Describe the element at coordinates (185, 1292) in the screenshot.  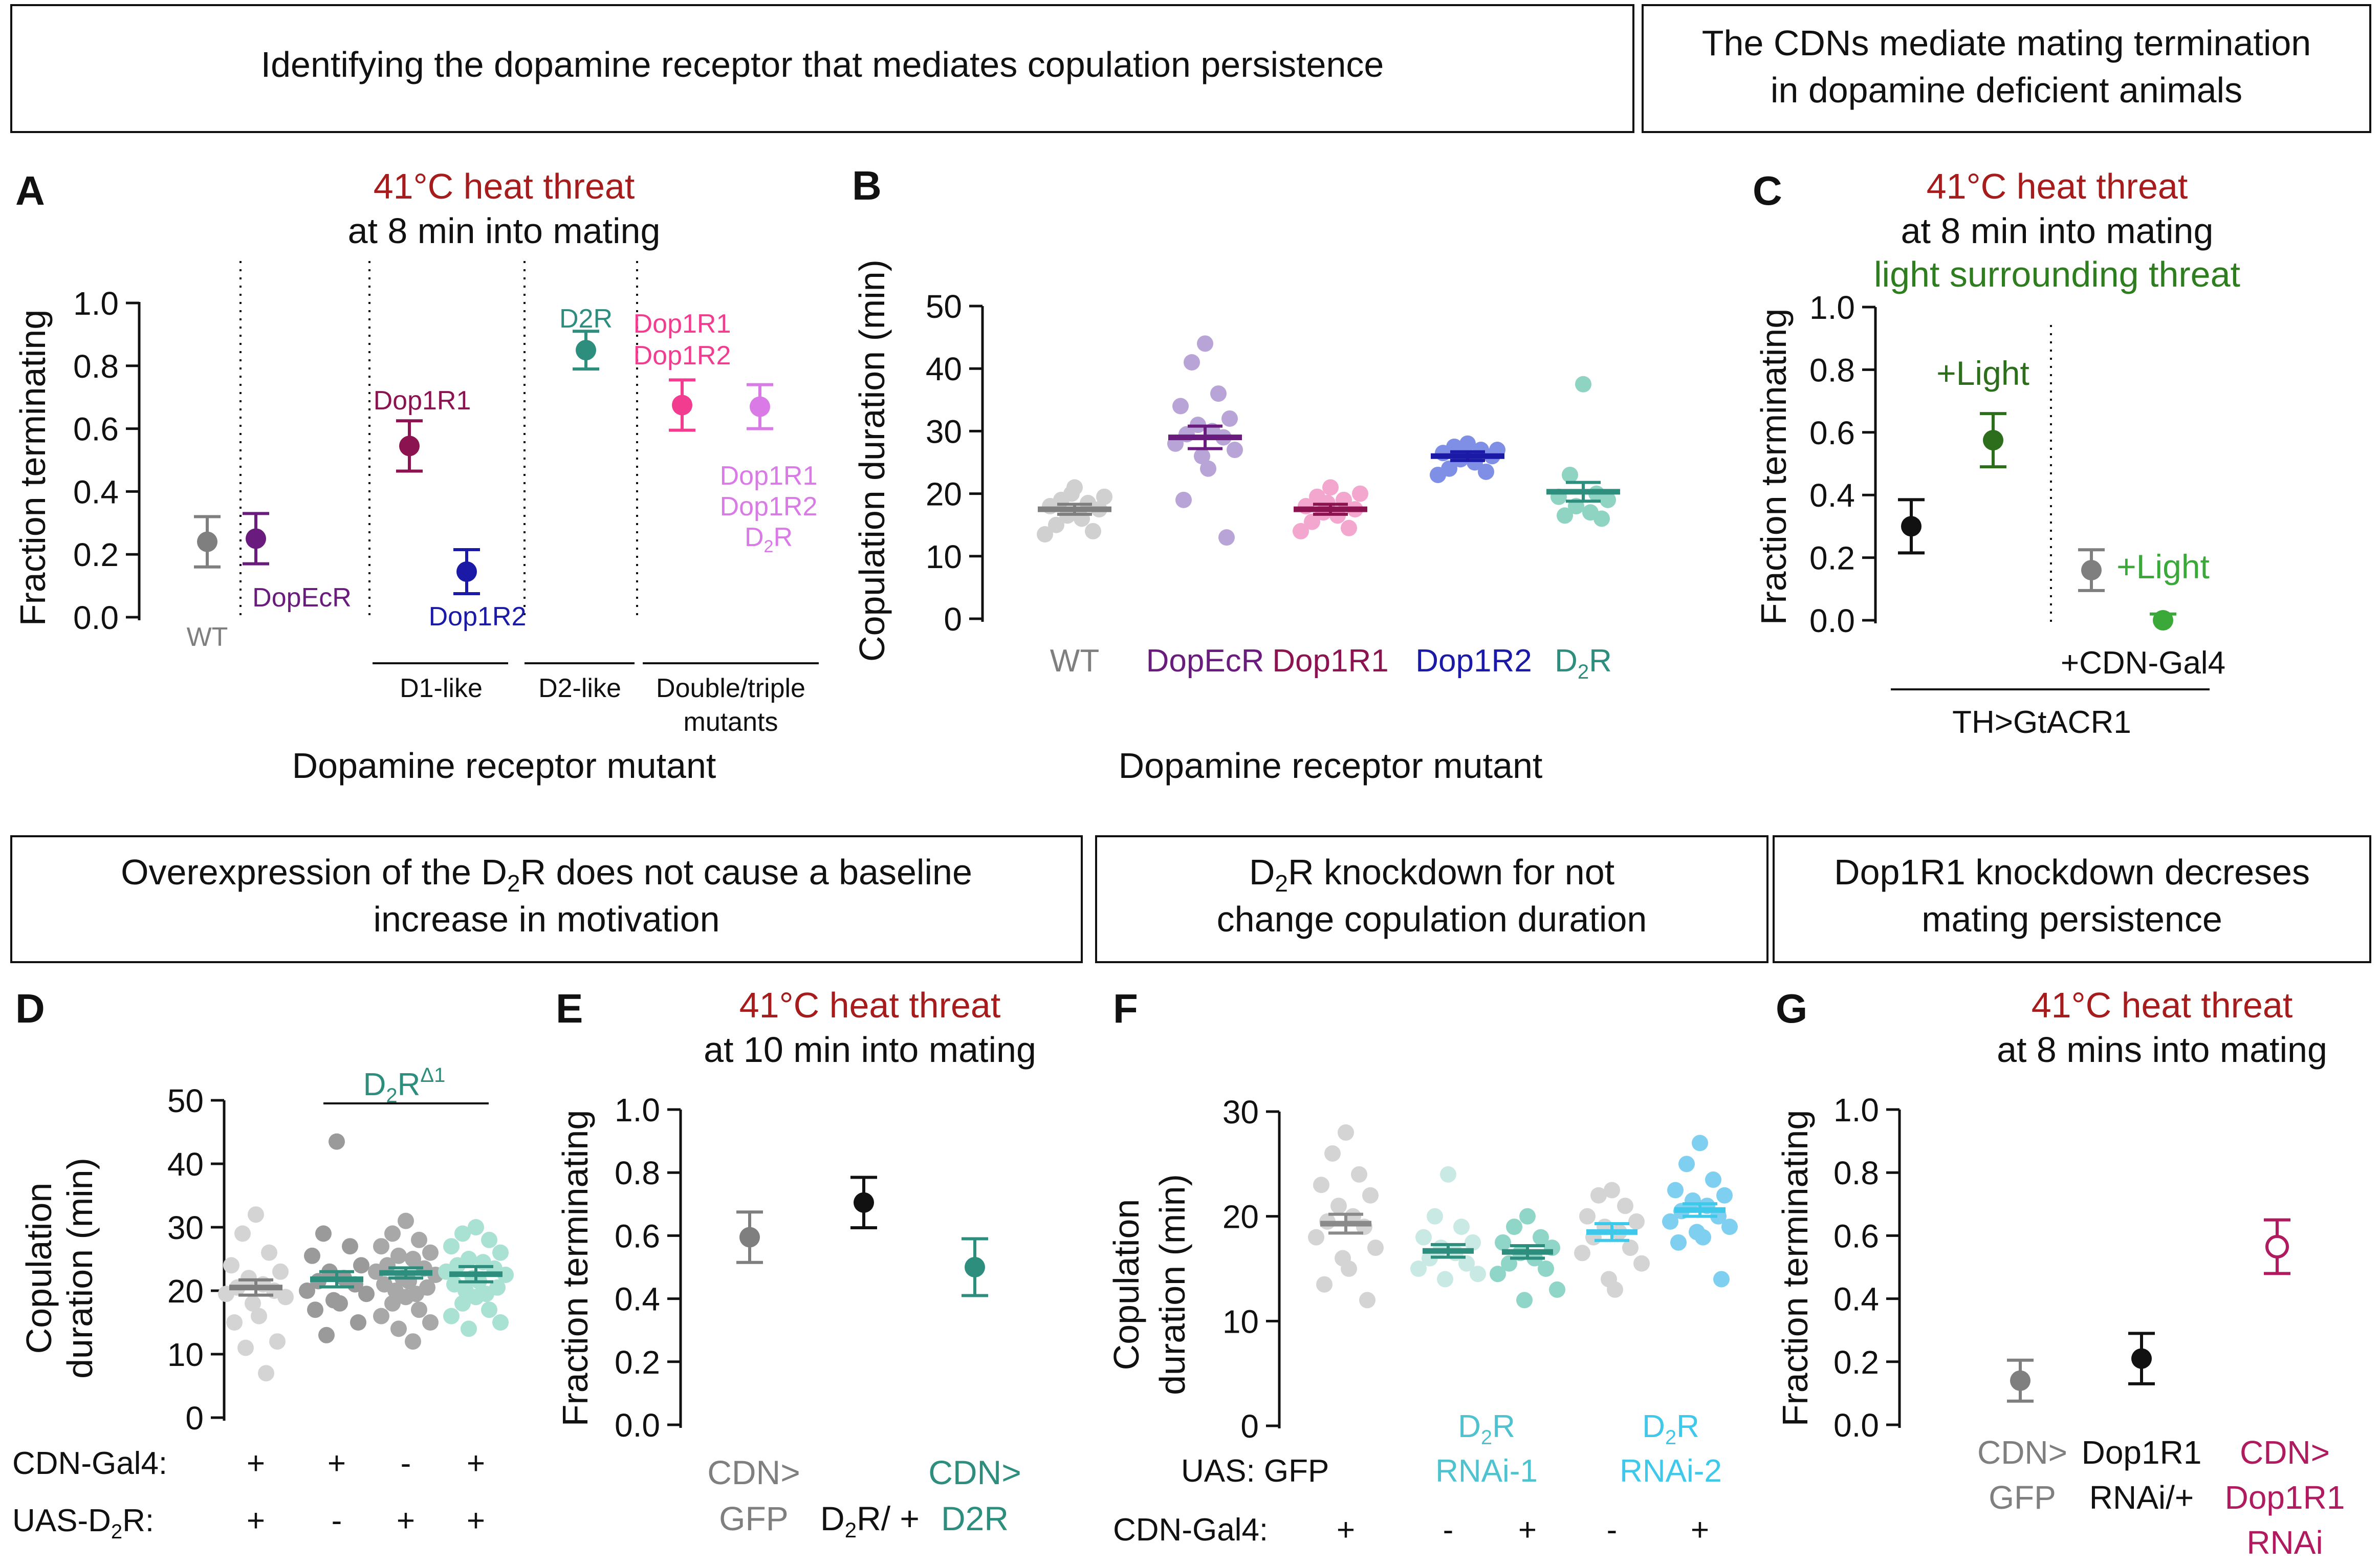
I see `panel-d-tick-label-2: 20` at that location.